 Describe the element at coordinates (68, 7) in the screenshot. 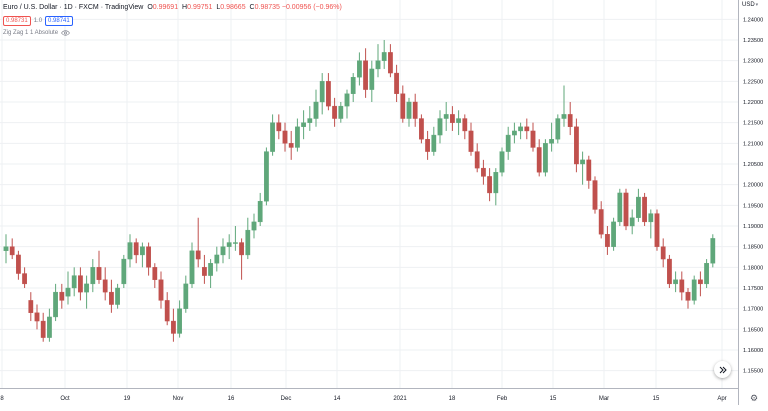

I see `interval-label: 1D` at that location.